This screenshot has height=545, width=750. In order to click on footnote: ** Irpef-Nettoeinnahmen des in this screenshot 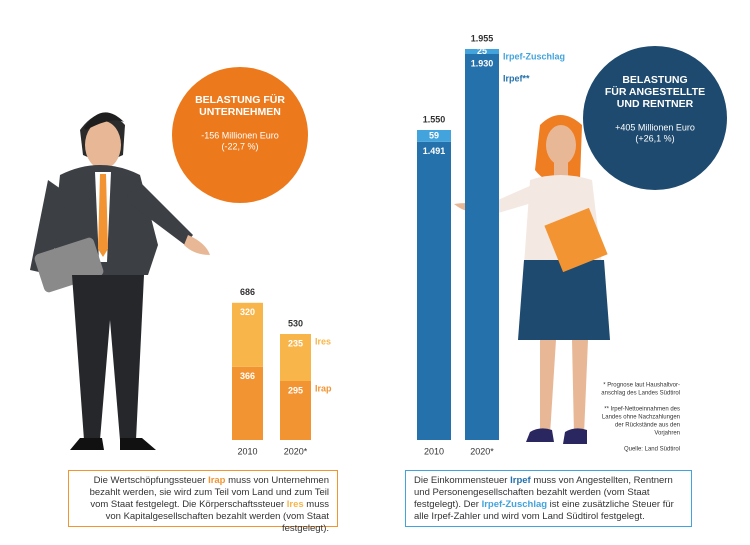, I will do `click(642, 410)`.